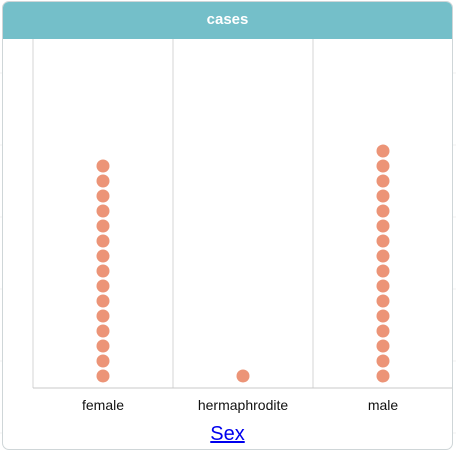 The width and height of the screenshot is (456, 453). What do you see at coordinates (103, 405) in the screenshot?
I see `tick-label-female: female` at bounding box center [103, 405].